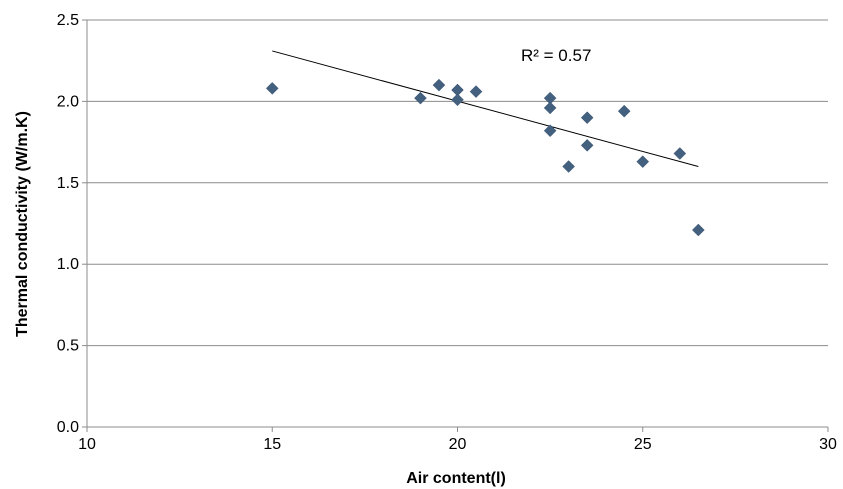 The height and width of the screenshot is (489, 843). What do you see at coordinates (643, 444) in the screenshot?
I see `x-tick-label: 25` at bounding box center [643, 444].